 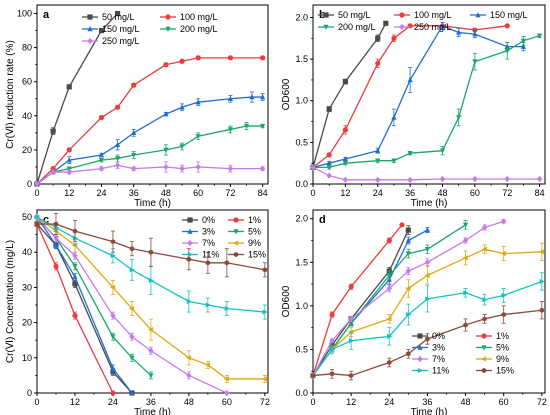 I want to click on legend-label: 0%, so click(x=208, y=220).